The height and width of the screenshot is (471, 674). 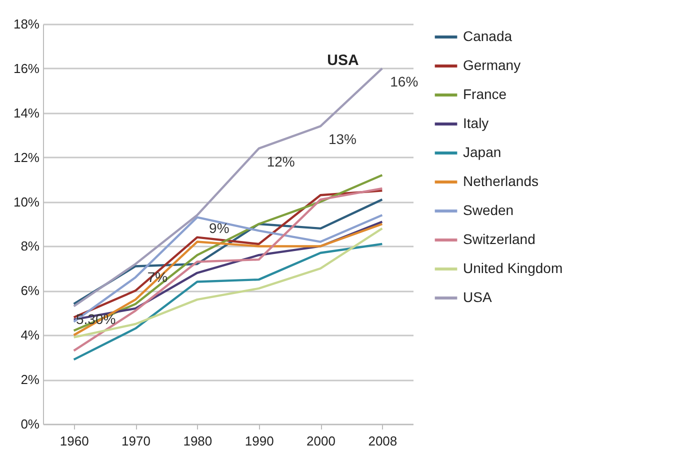 What do you see at coordinates (482, 152) in the screenshot?
I see `legend-label: Japan` at bounding box center [482, 152].